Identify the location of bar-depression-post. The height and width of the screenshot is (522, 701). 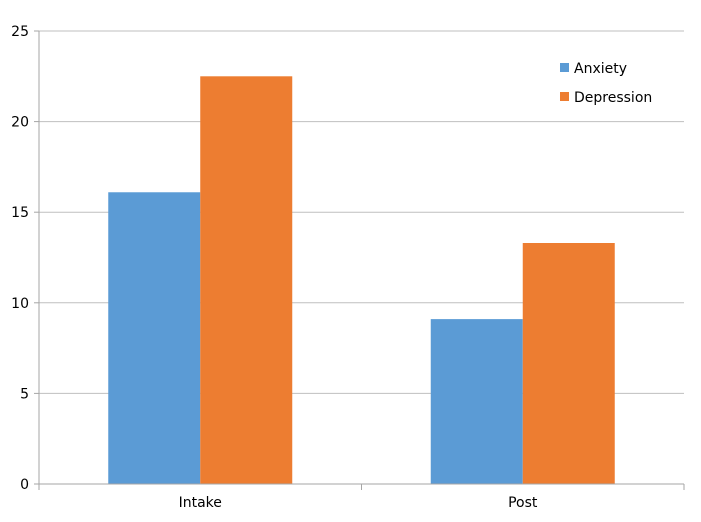
(568, 363).